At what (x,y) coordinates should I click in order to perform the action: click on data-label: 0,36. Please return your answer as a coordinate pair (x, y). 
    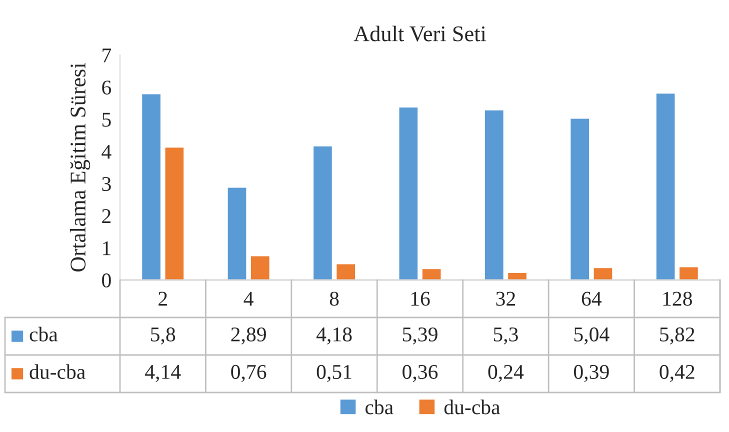
    Looking at the image, I should click on (420, 373).